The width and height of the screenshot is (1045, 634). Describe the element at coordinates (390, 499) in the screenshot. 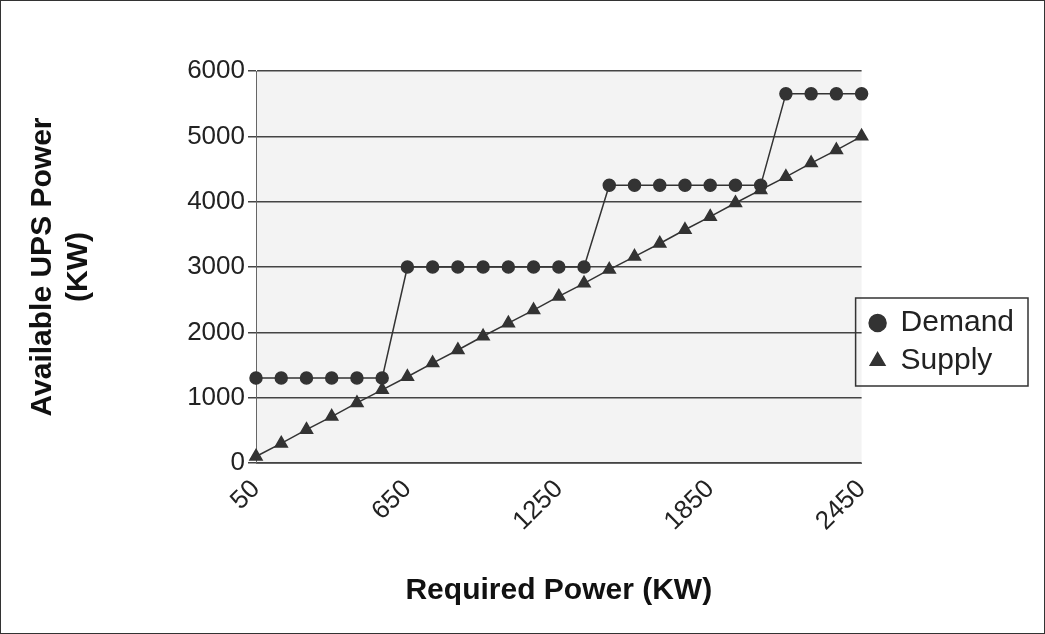

I see `x-tick-label: 650` at that location.